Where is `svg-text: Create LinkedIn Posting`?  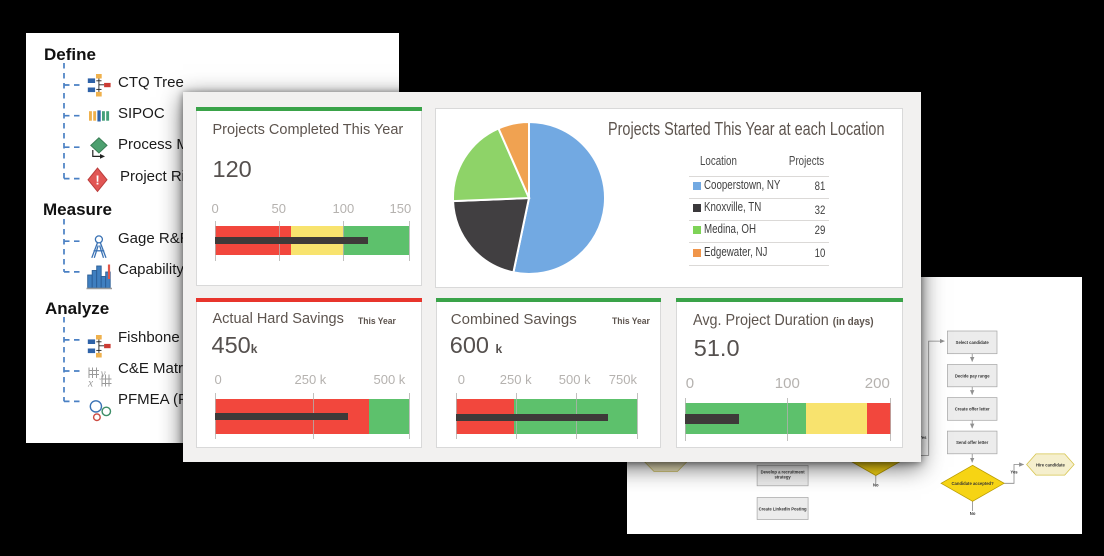
svg-text: Create LinkedIn Posting is located at coordinates (783, 509).